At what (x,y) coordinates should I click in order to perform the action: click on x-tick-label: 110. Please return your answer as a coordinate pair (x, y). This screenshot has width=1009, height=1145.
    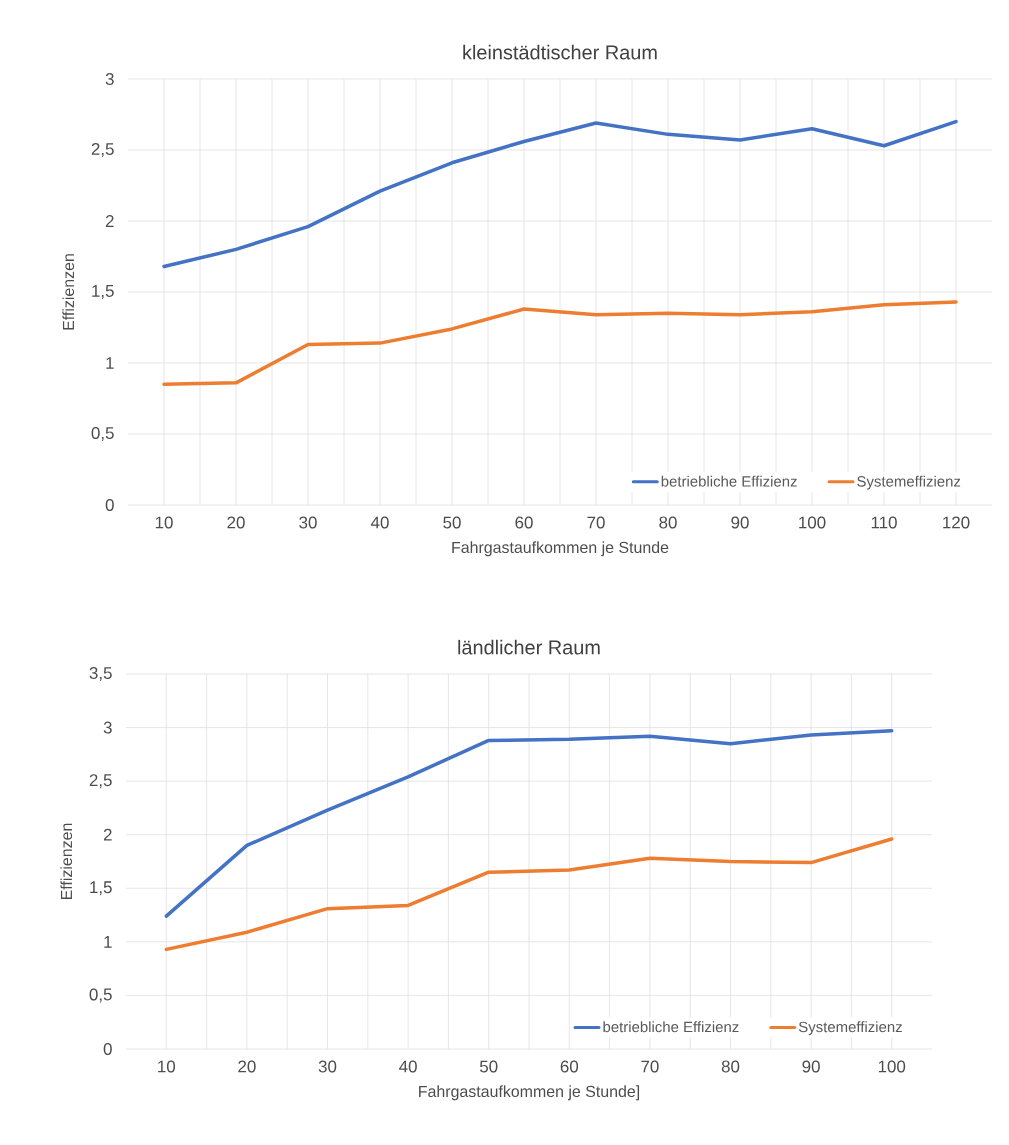
    Looking at the image, I should click on (884, 522).